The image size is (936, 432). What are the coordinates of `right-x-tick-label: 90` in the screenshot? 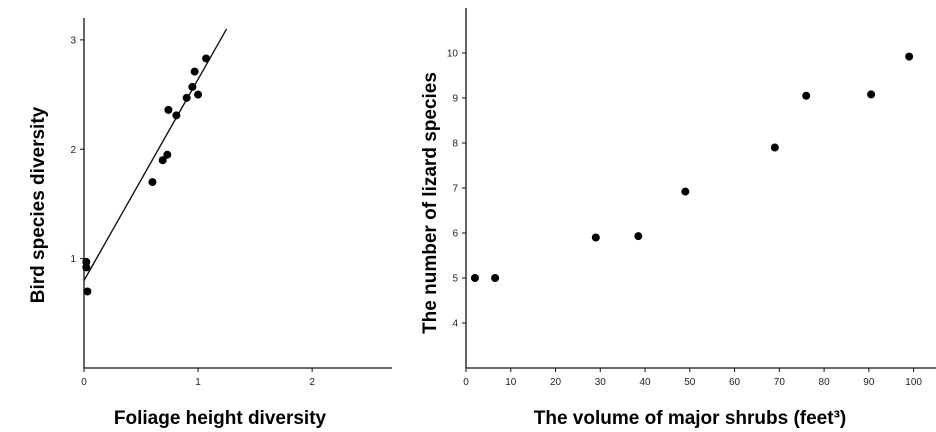 It's located at (869, 382).